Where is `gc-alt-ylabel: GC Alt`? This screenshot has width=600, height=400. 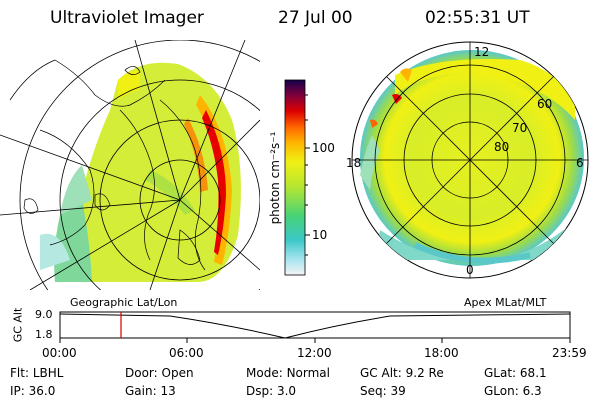
gc-alt-ylabel: GC Alt is located at coordinates (18, 325).